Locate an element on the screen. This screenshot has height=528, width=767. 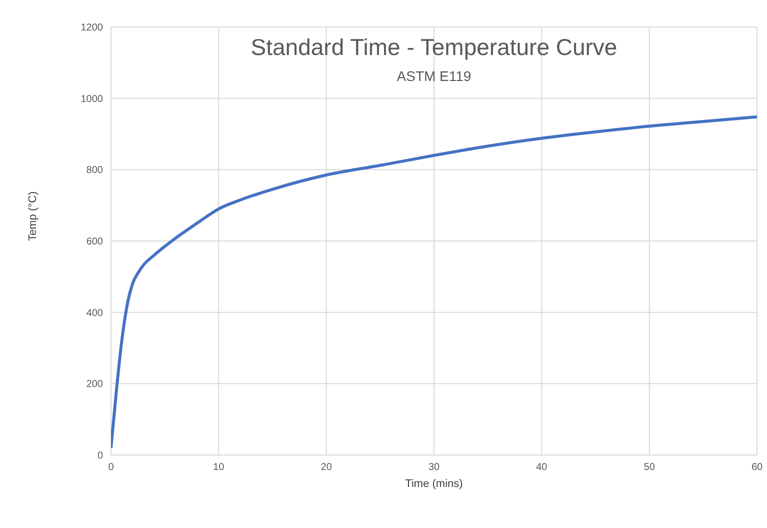
y-tick-label: 1000 is located at coordinates (92, 99).